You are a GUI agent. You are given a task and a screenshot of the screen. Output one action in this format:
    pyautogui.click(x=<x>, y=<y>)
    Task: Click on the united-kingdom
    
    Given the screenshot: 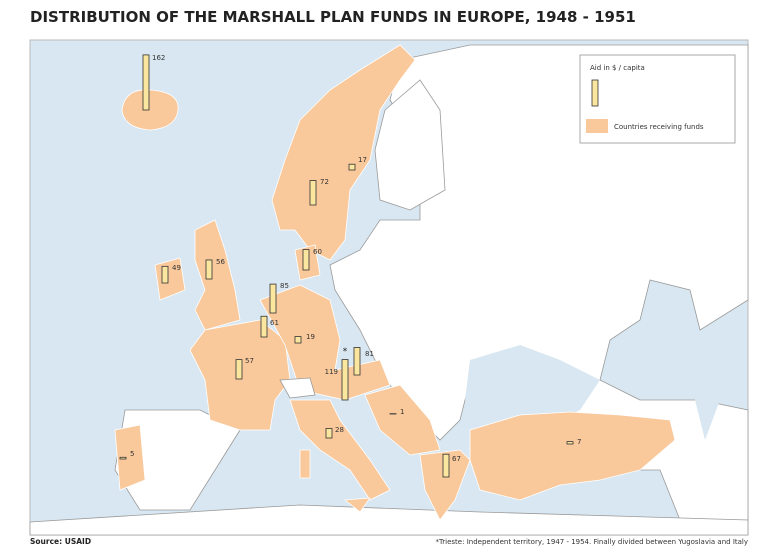 What is the action you would take?
    pyautogui.click(x=217, y=275)
    